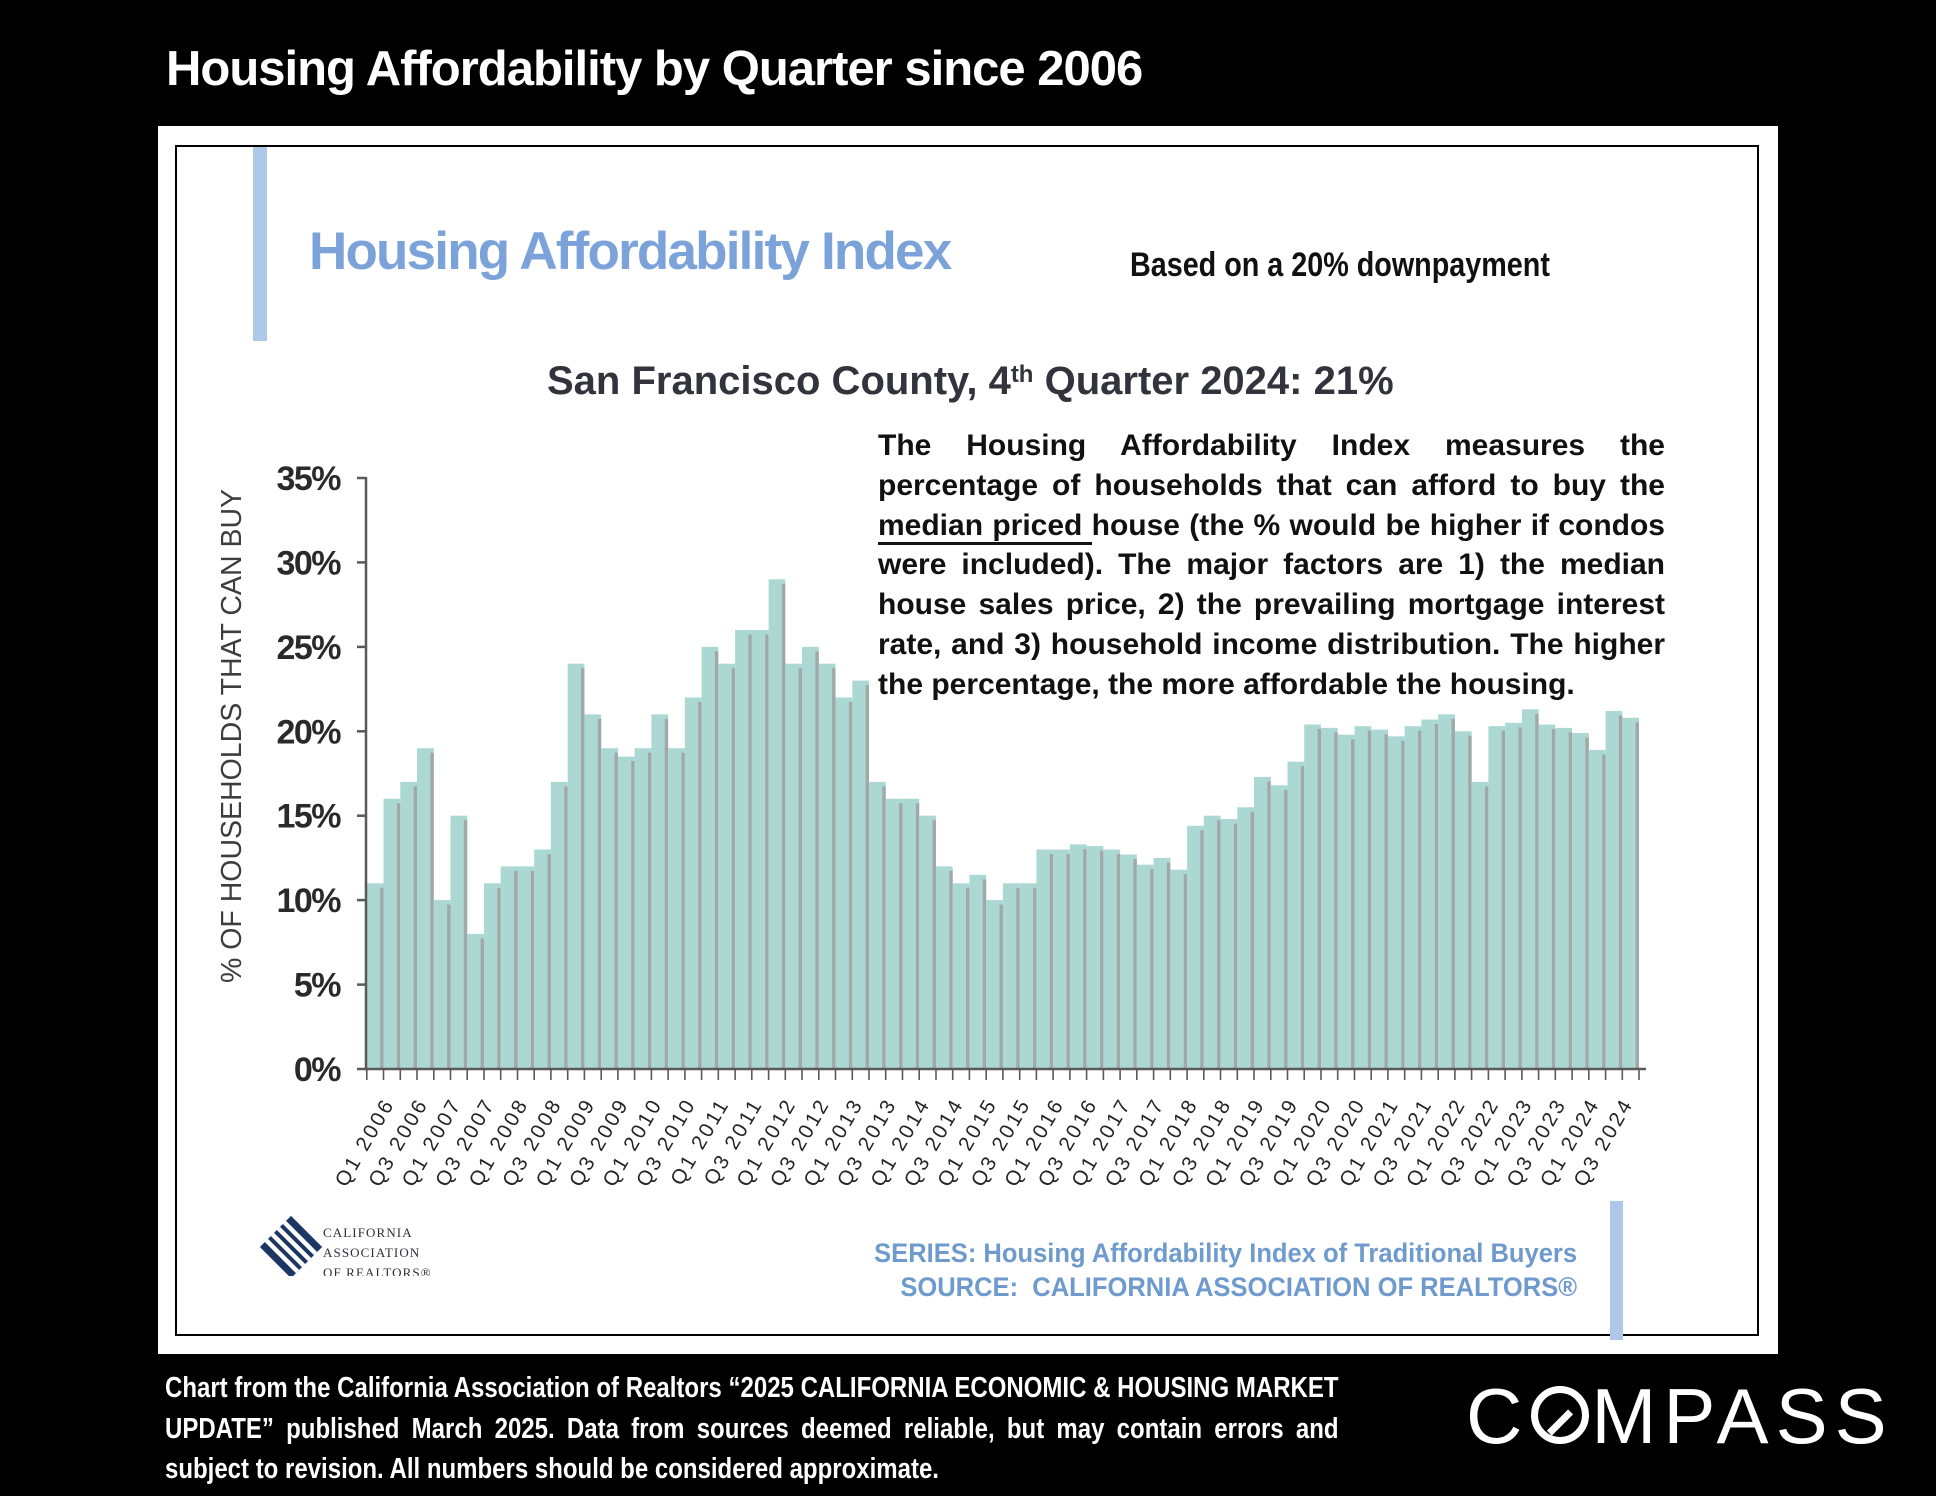 The height and width of the screenshot is (1496, 1936). I want to click on svg-text: 30%, so click(308, 563).